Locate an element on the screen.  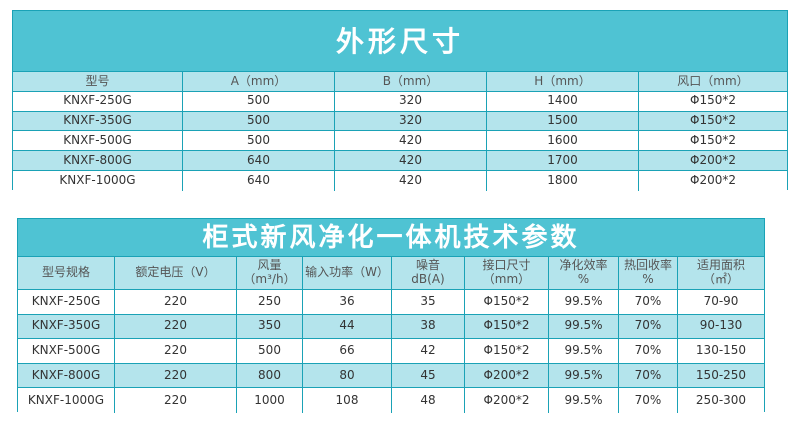
cell-h: 1700 is located at coordinates (563, 160).